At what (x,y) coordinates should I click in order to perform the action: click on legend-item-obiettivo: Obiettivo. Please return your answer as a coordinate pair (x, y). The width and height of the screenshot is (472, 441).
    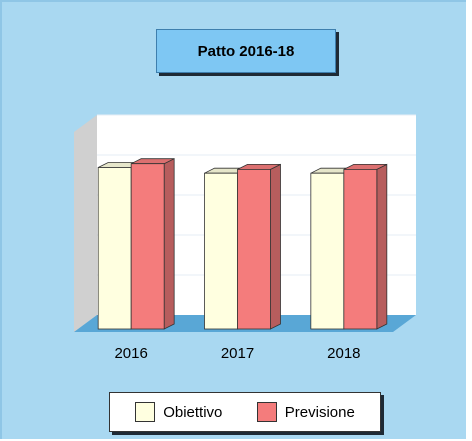
    Looking at the image, I should click on (178, 412).